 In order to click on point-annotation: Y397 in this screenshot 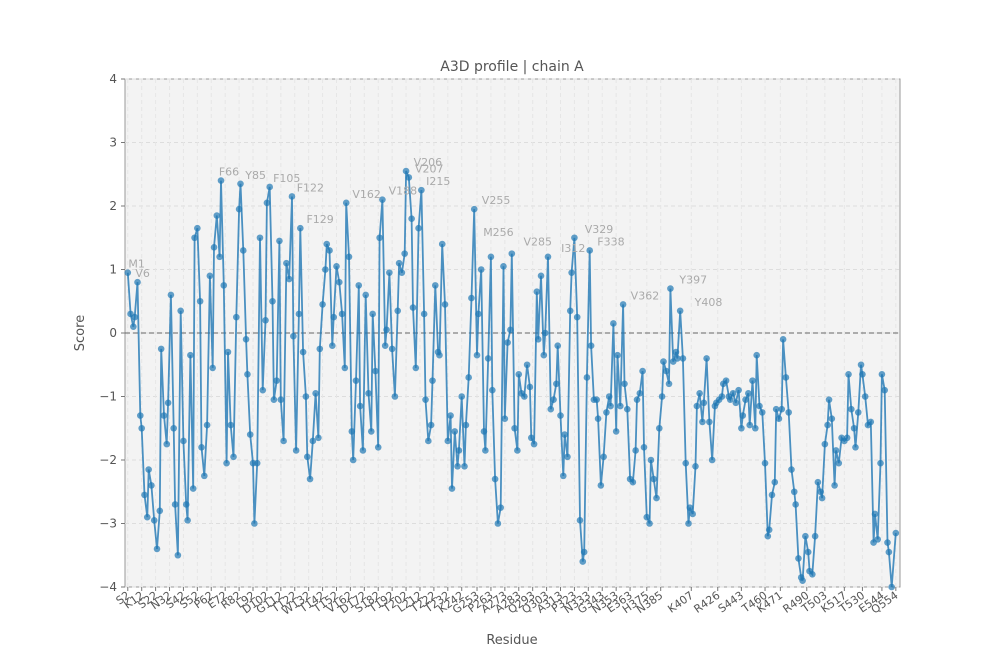, I will do `click(692, 280)`.